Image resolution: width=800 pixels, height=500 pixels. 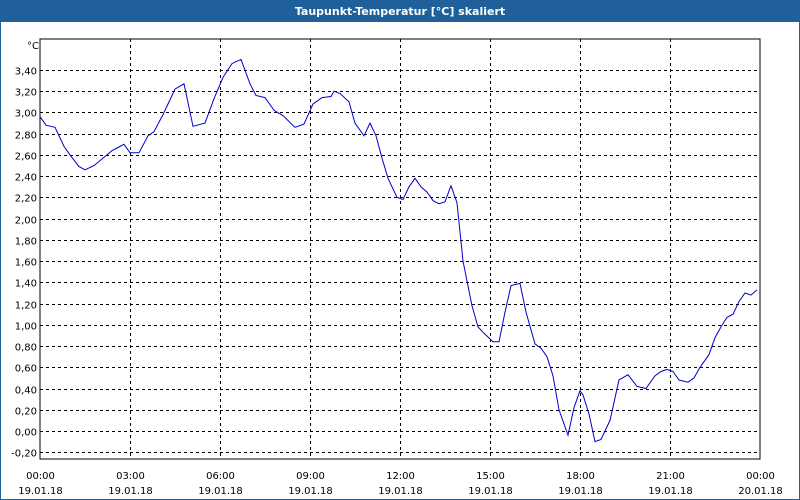 What do you see at coordinates (26, 412) in the screenshot?
I see `y-tick-label: 0,20` at bounding box center [26, 412].